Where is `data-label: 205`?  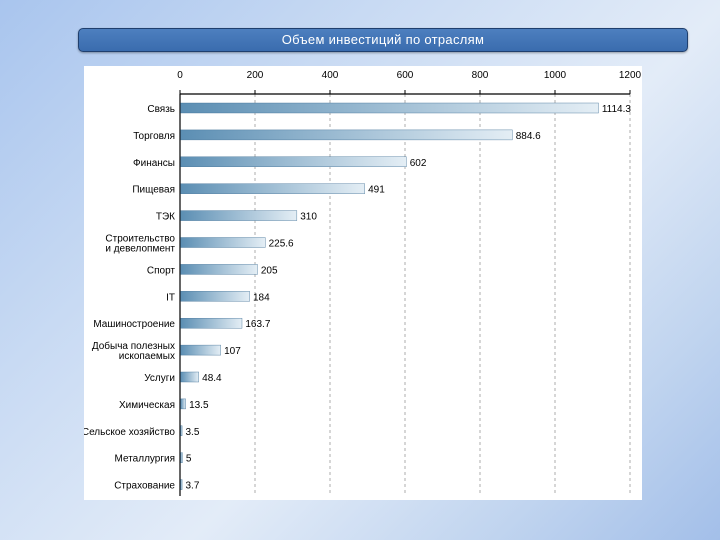
data-label: 205 is located at coordinates (269, 270).